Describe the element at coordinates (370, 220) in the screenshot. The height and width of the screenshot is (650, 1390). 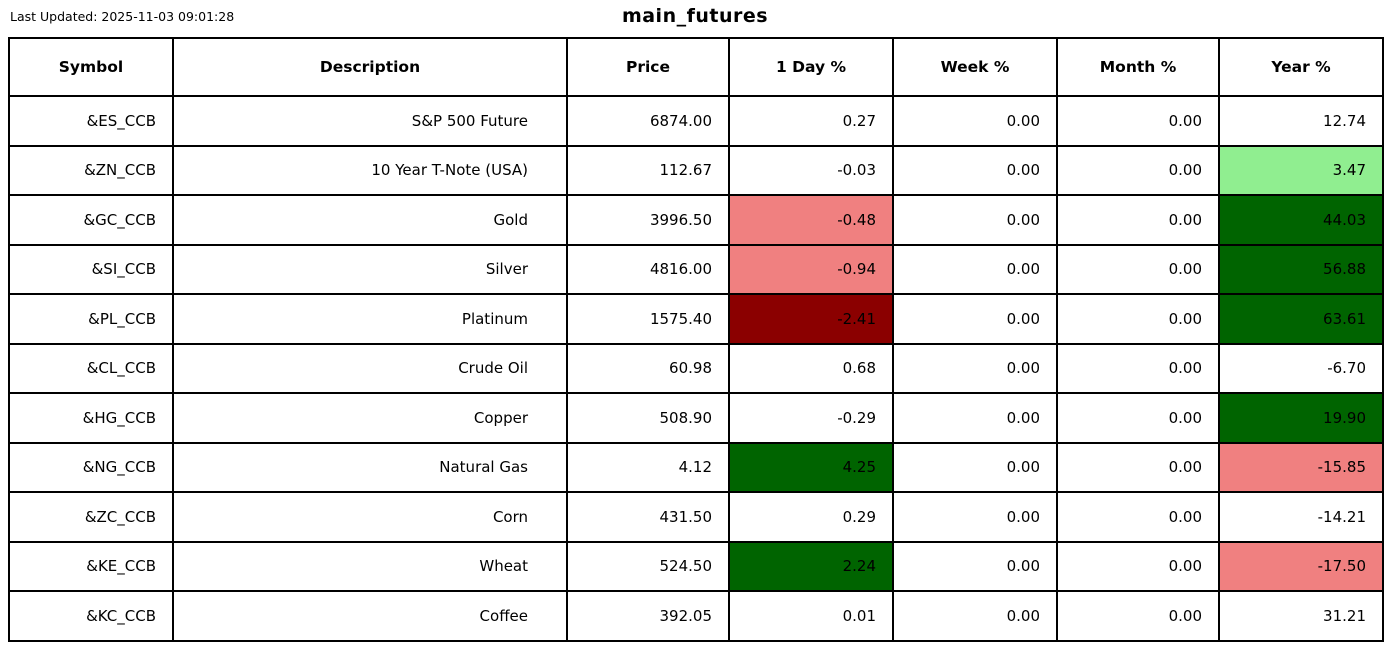
I see `description-cell: Gold` at that location.